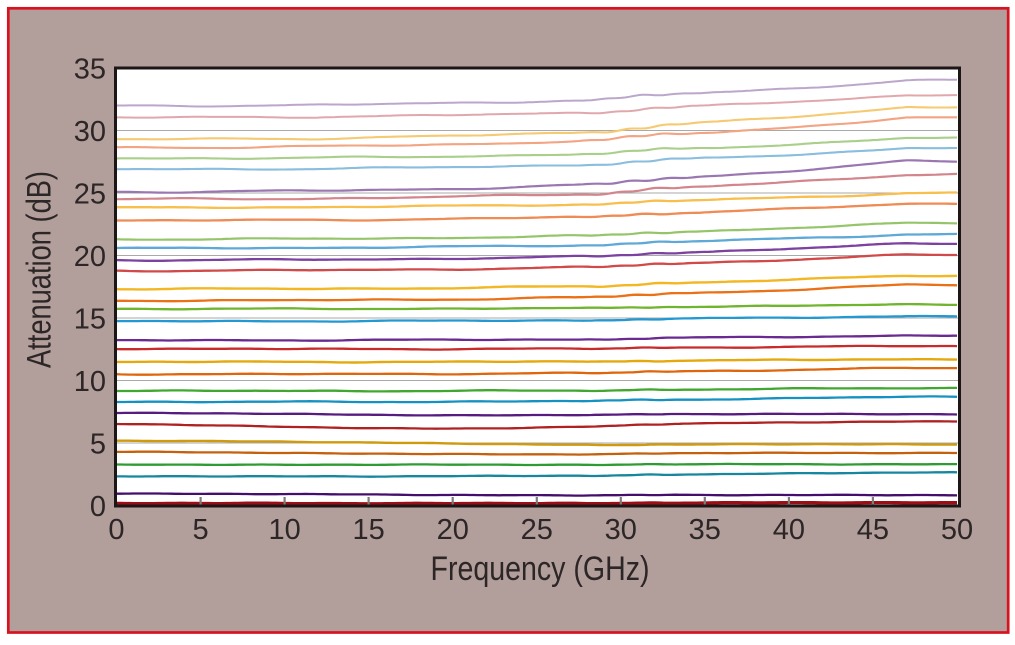  Describe the element at coordinates (957, 530) in the screenshot. I see `svg-text: 50` at that location.